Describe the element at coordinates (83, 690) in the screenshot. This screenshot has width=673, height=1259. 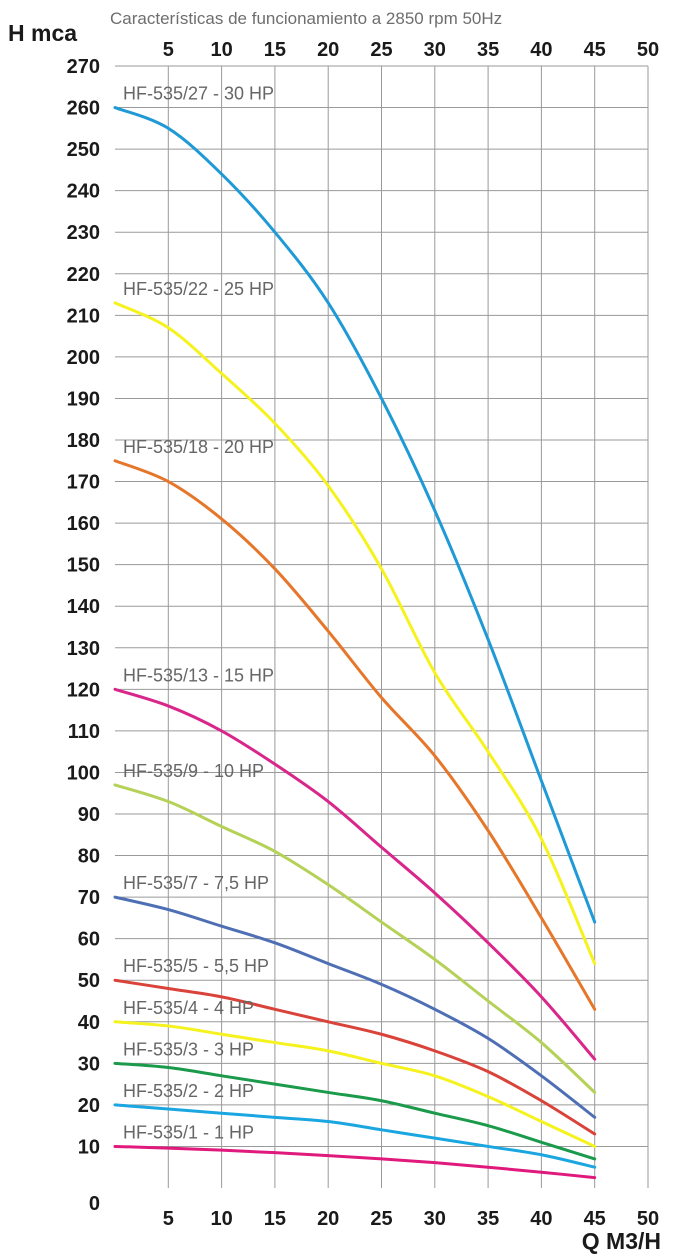
I see `y-tick-120: 120` at that location.